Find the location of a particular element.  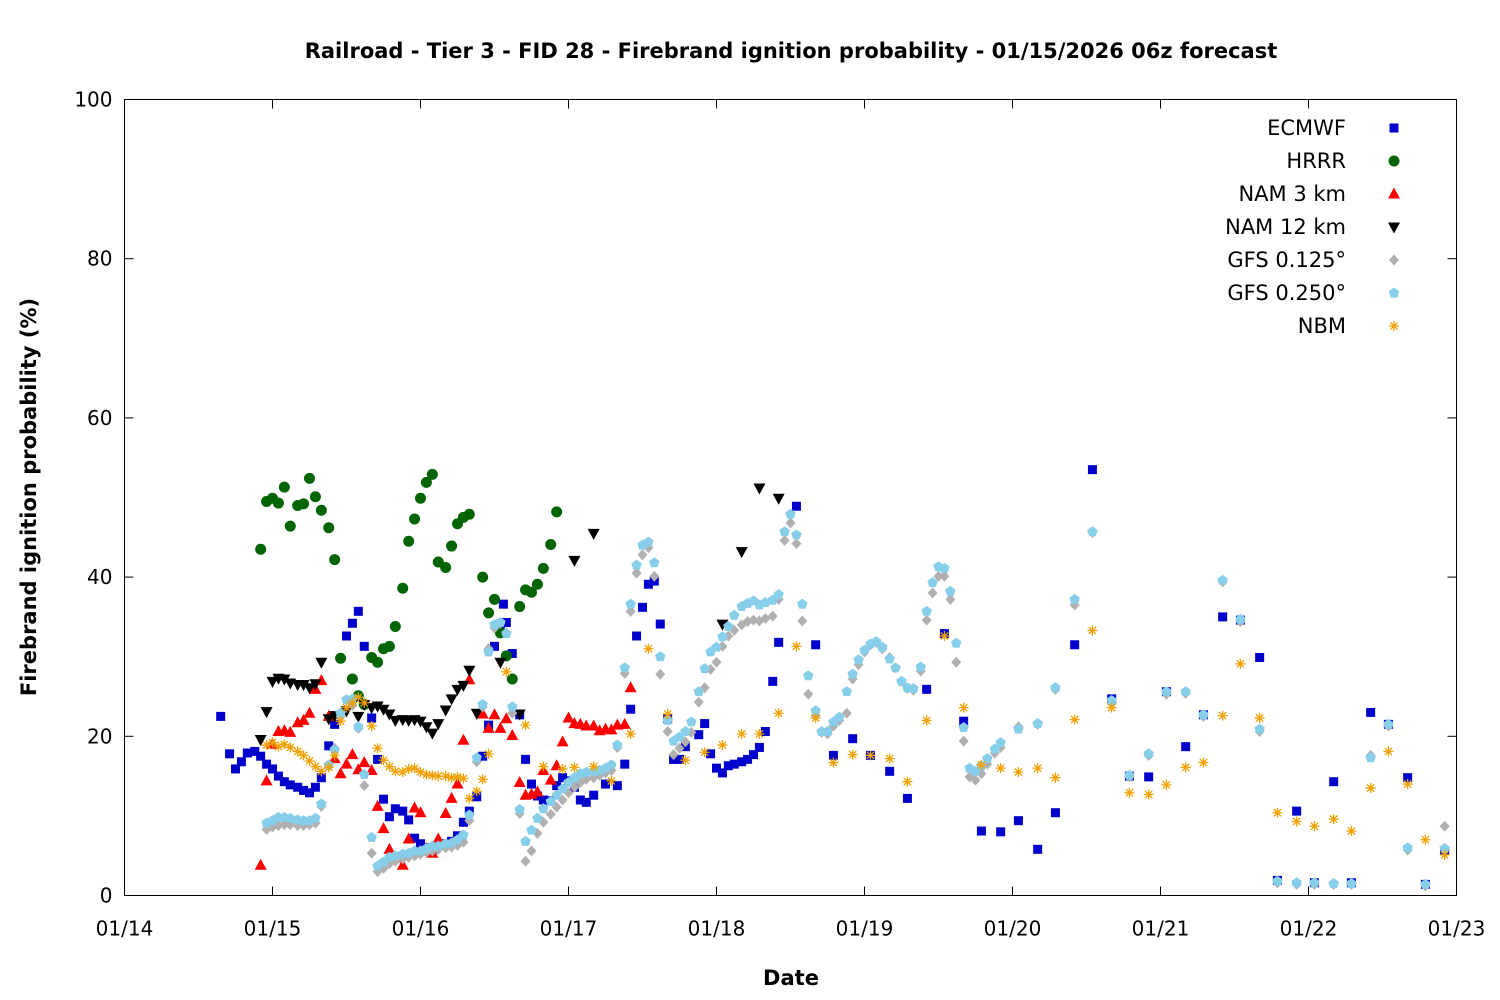

legend-label-nam-12-km: NAM 12 km is located at coordinates (1285, 227).